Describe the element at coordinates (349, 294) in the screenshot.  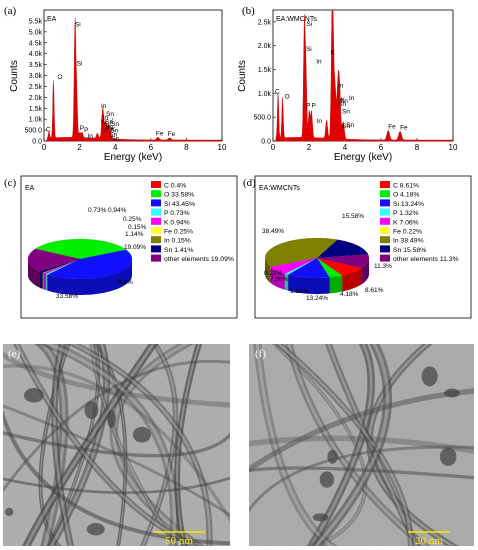
I see `slice-label-o: 4.18%` at that location.